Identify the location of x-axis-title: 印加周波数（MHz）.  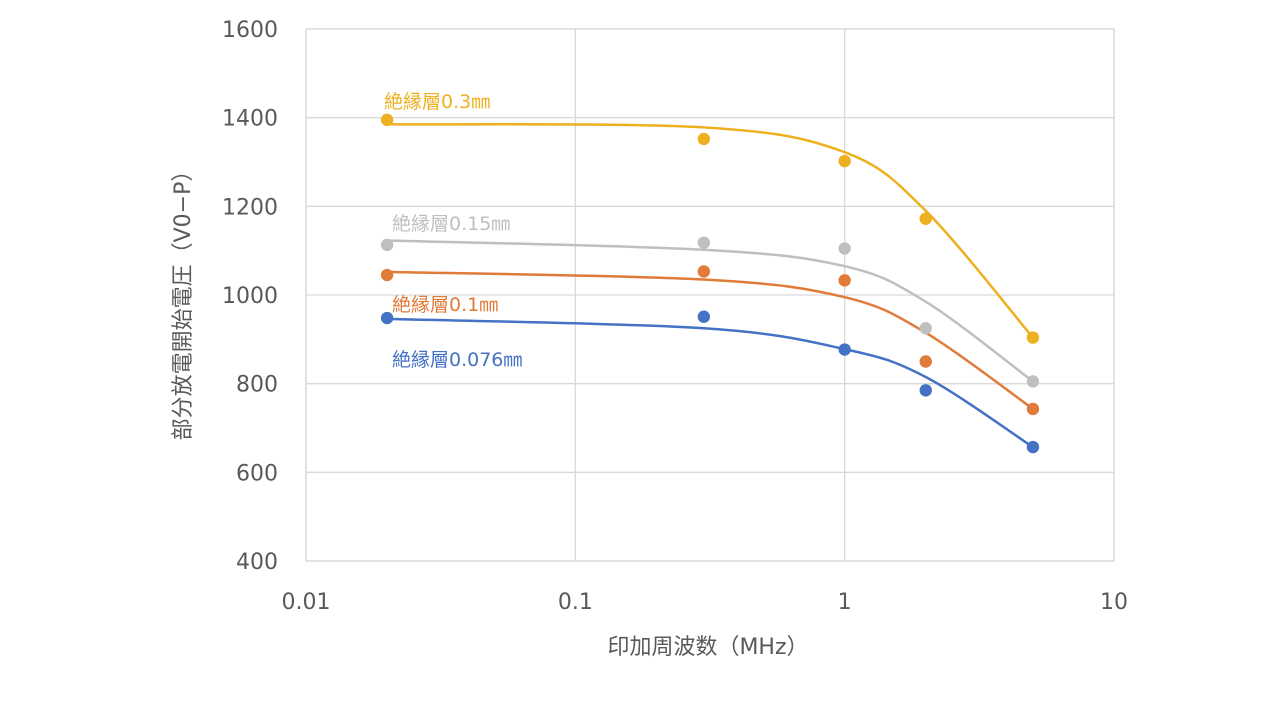
(707, 647).